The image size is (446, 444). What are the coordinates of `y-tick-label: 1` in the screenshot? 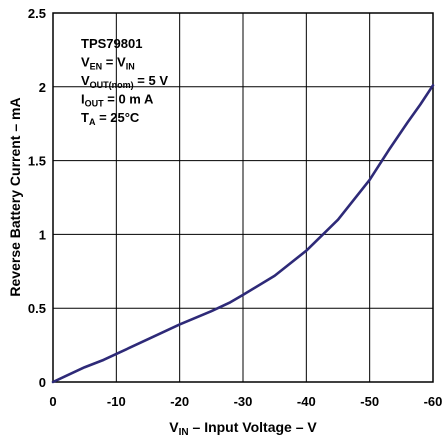 It's located at (42, 234).